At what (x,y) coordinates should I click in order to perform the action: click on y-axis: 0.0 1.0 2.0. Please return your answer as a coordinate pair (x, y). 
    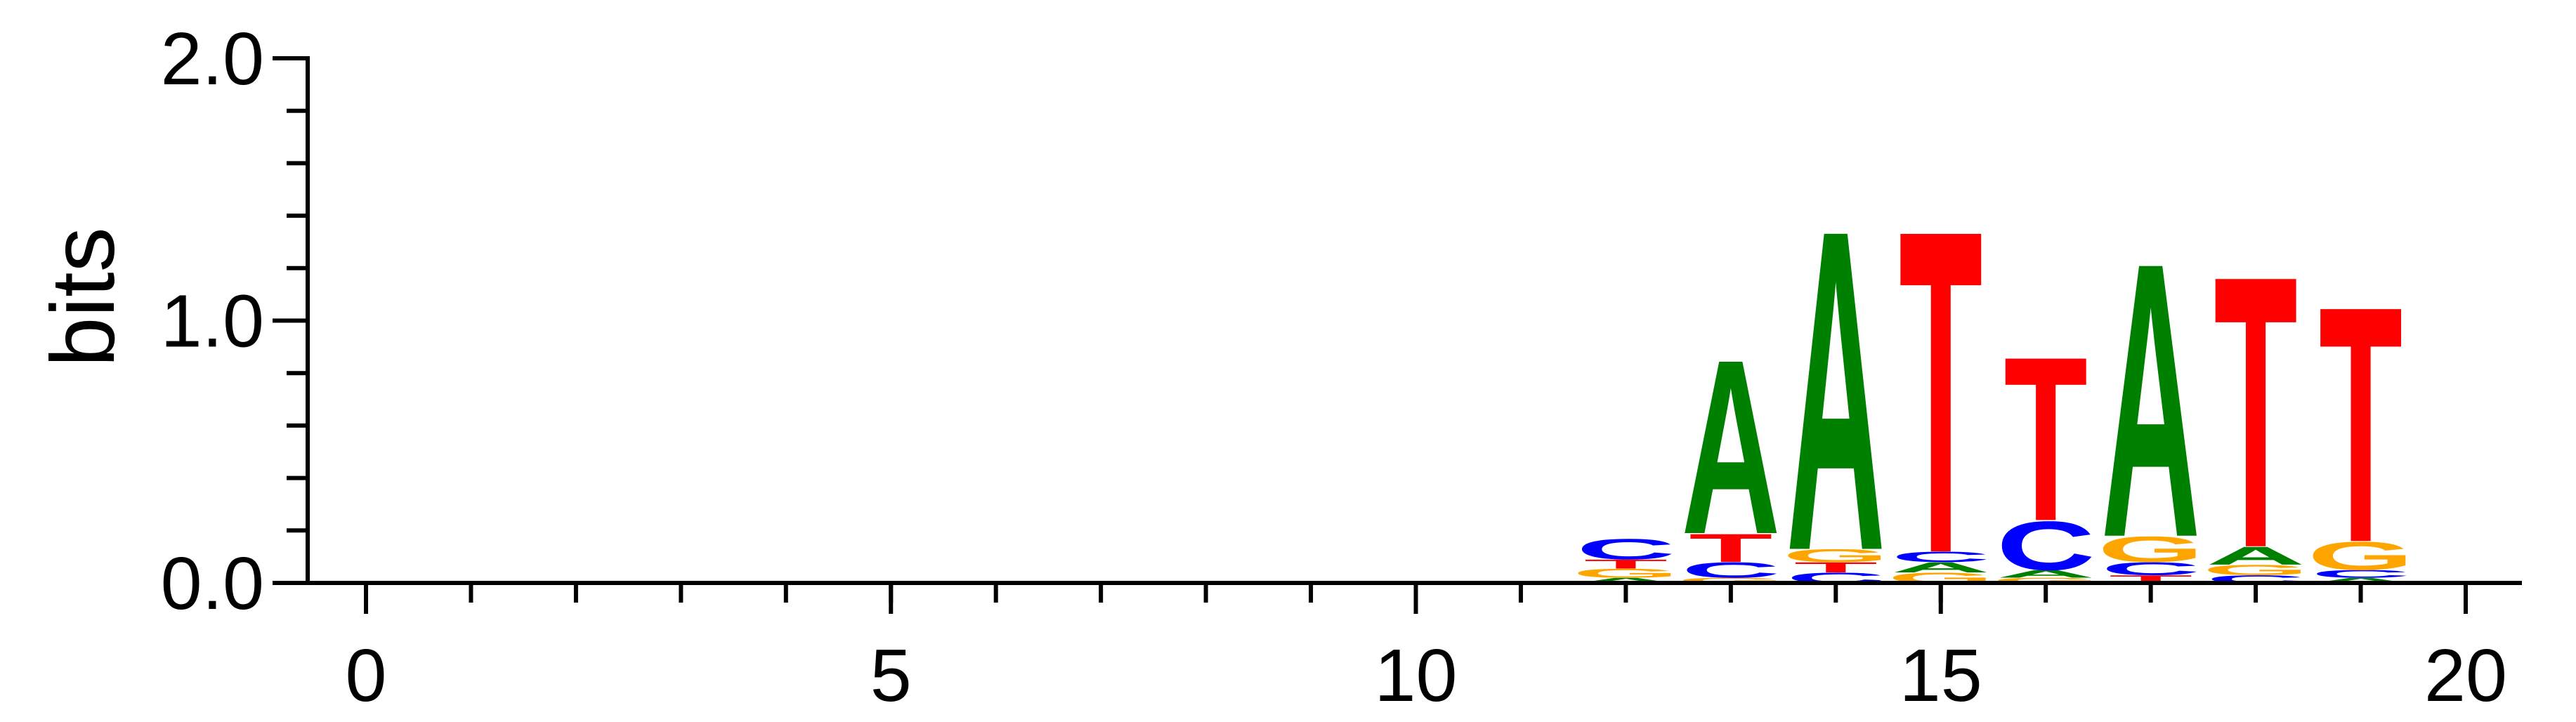
    Looking at the image, I should click on (236, 321).